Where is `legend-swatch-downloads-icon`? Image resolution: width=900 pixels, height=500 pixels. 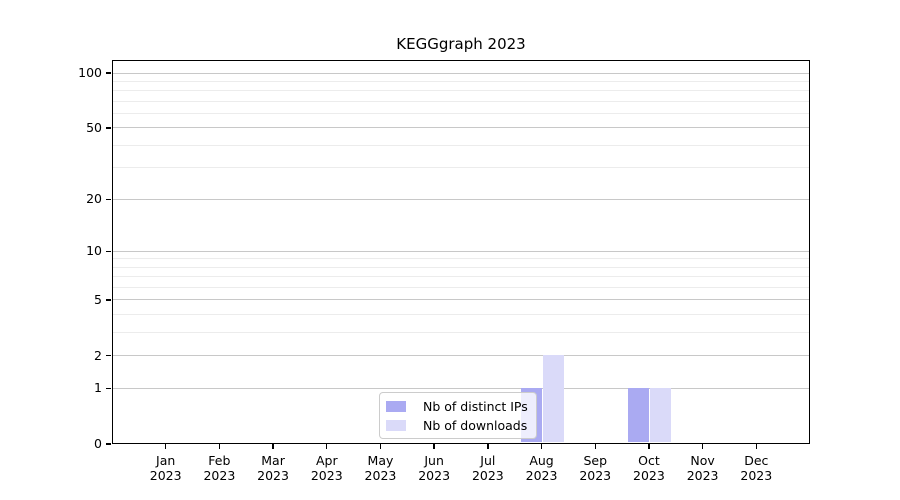
legend-swatch-downloads-icon is located at coordinates (396, 425).